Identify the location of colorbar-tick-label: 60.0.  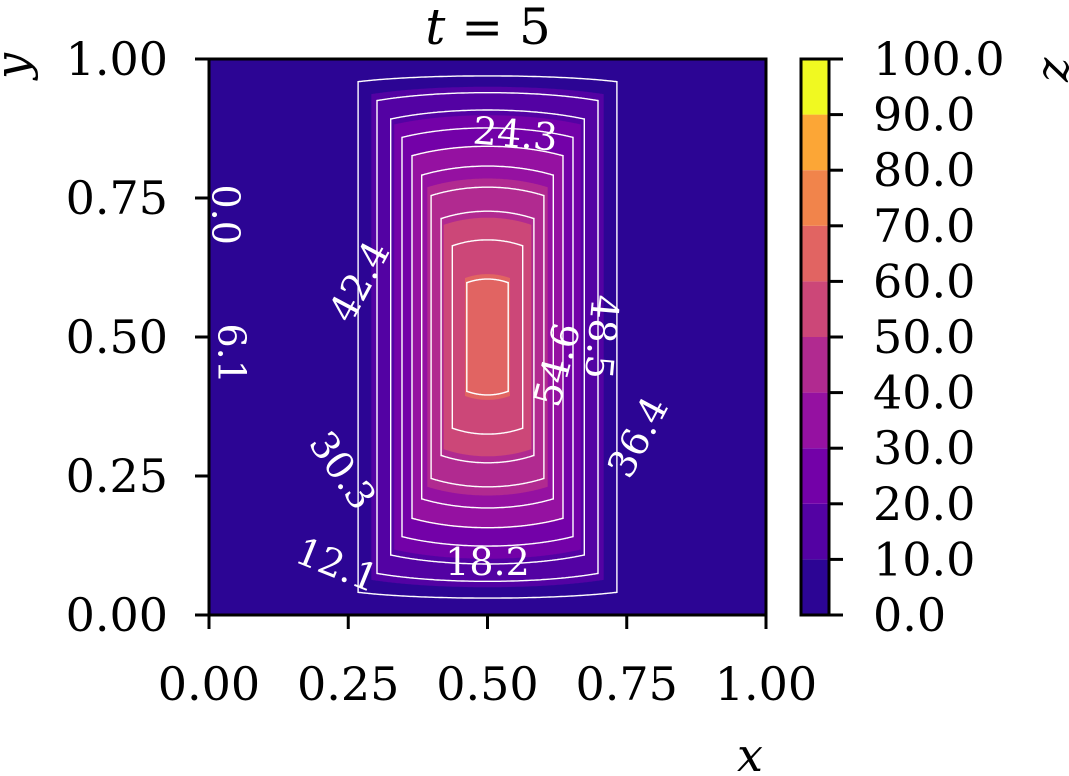
(924, 281).